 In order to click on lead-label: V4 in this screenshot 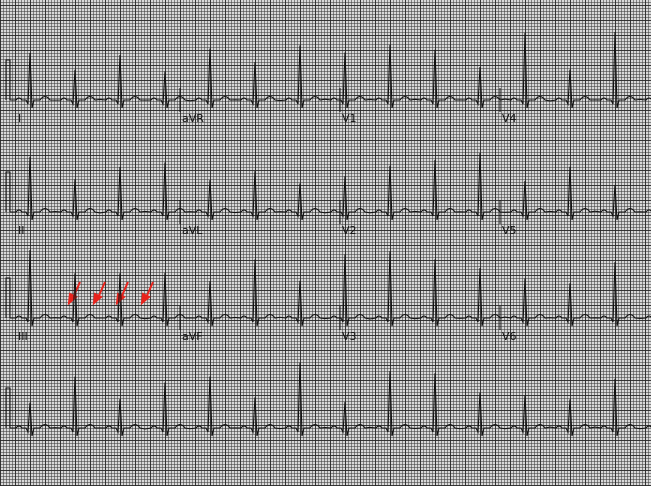, I will do `click(509, 118)`.